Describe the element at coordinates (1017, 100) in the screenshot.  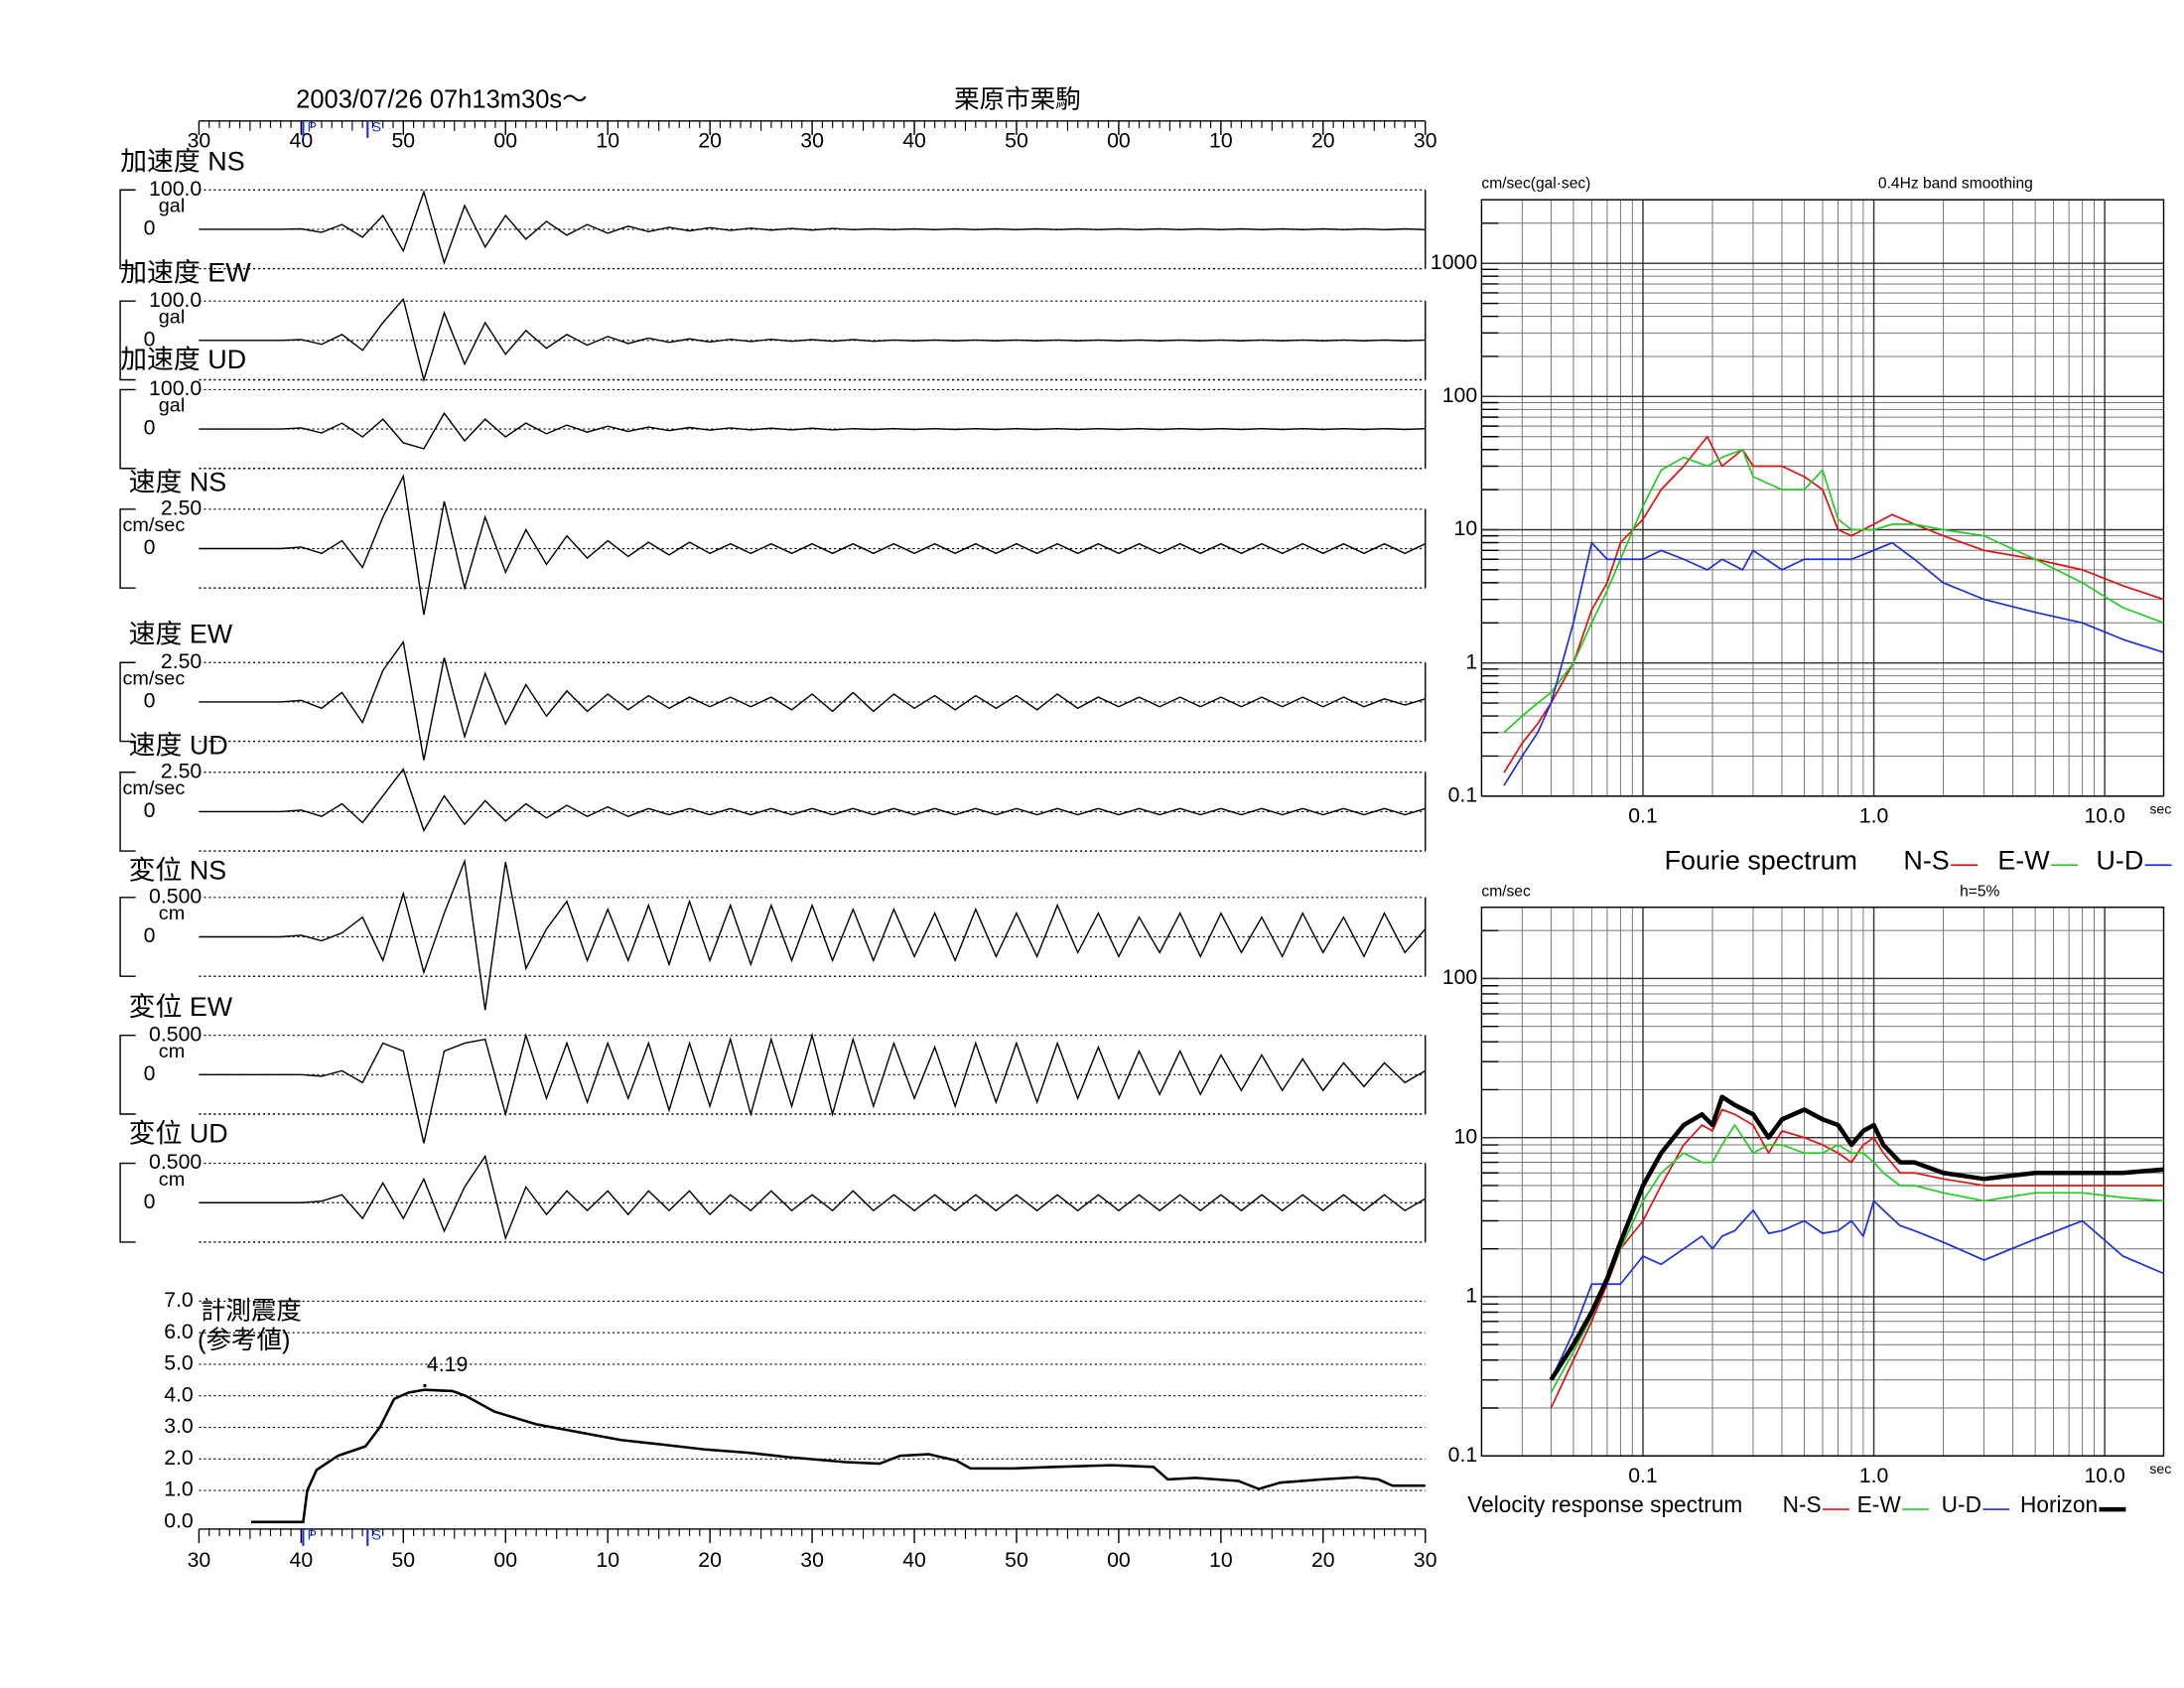
I see `station-name: 栗原市栗駒` at that location.